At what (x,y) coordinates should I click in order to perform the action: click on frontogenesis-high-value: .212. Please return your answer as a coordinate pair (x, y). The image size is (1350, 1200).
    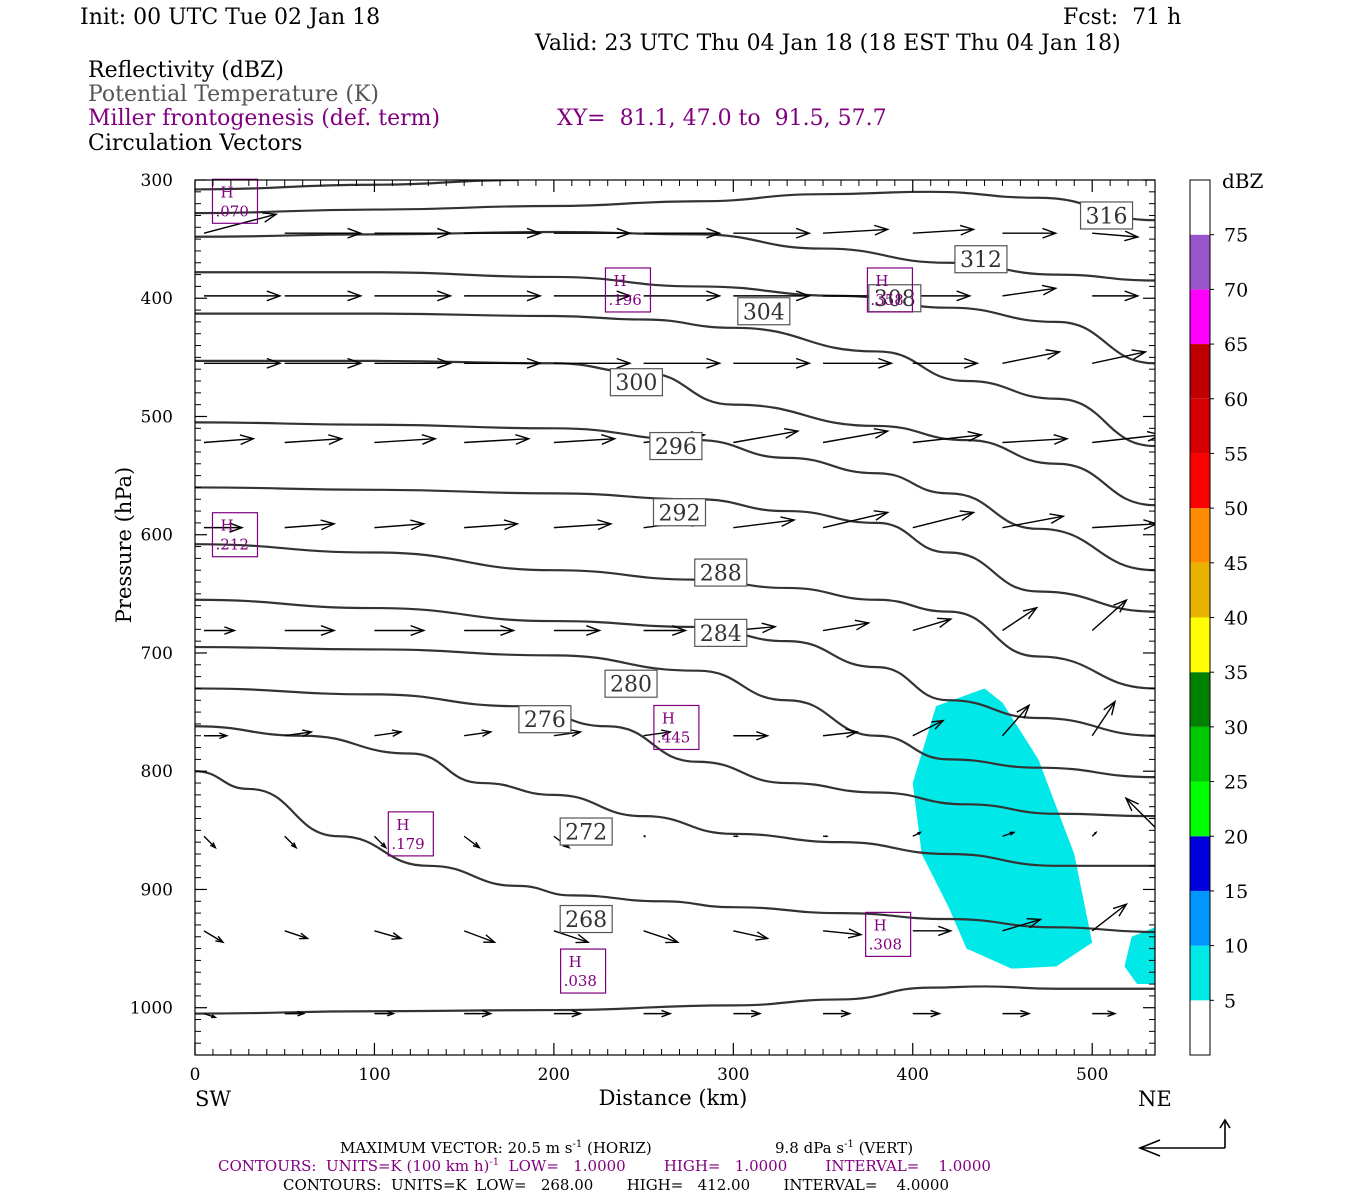
    Looking at the image, I should click on (231, 545).